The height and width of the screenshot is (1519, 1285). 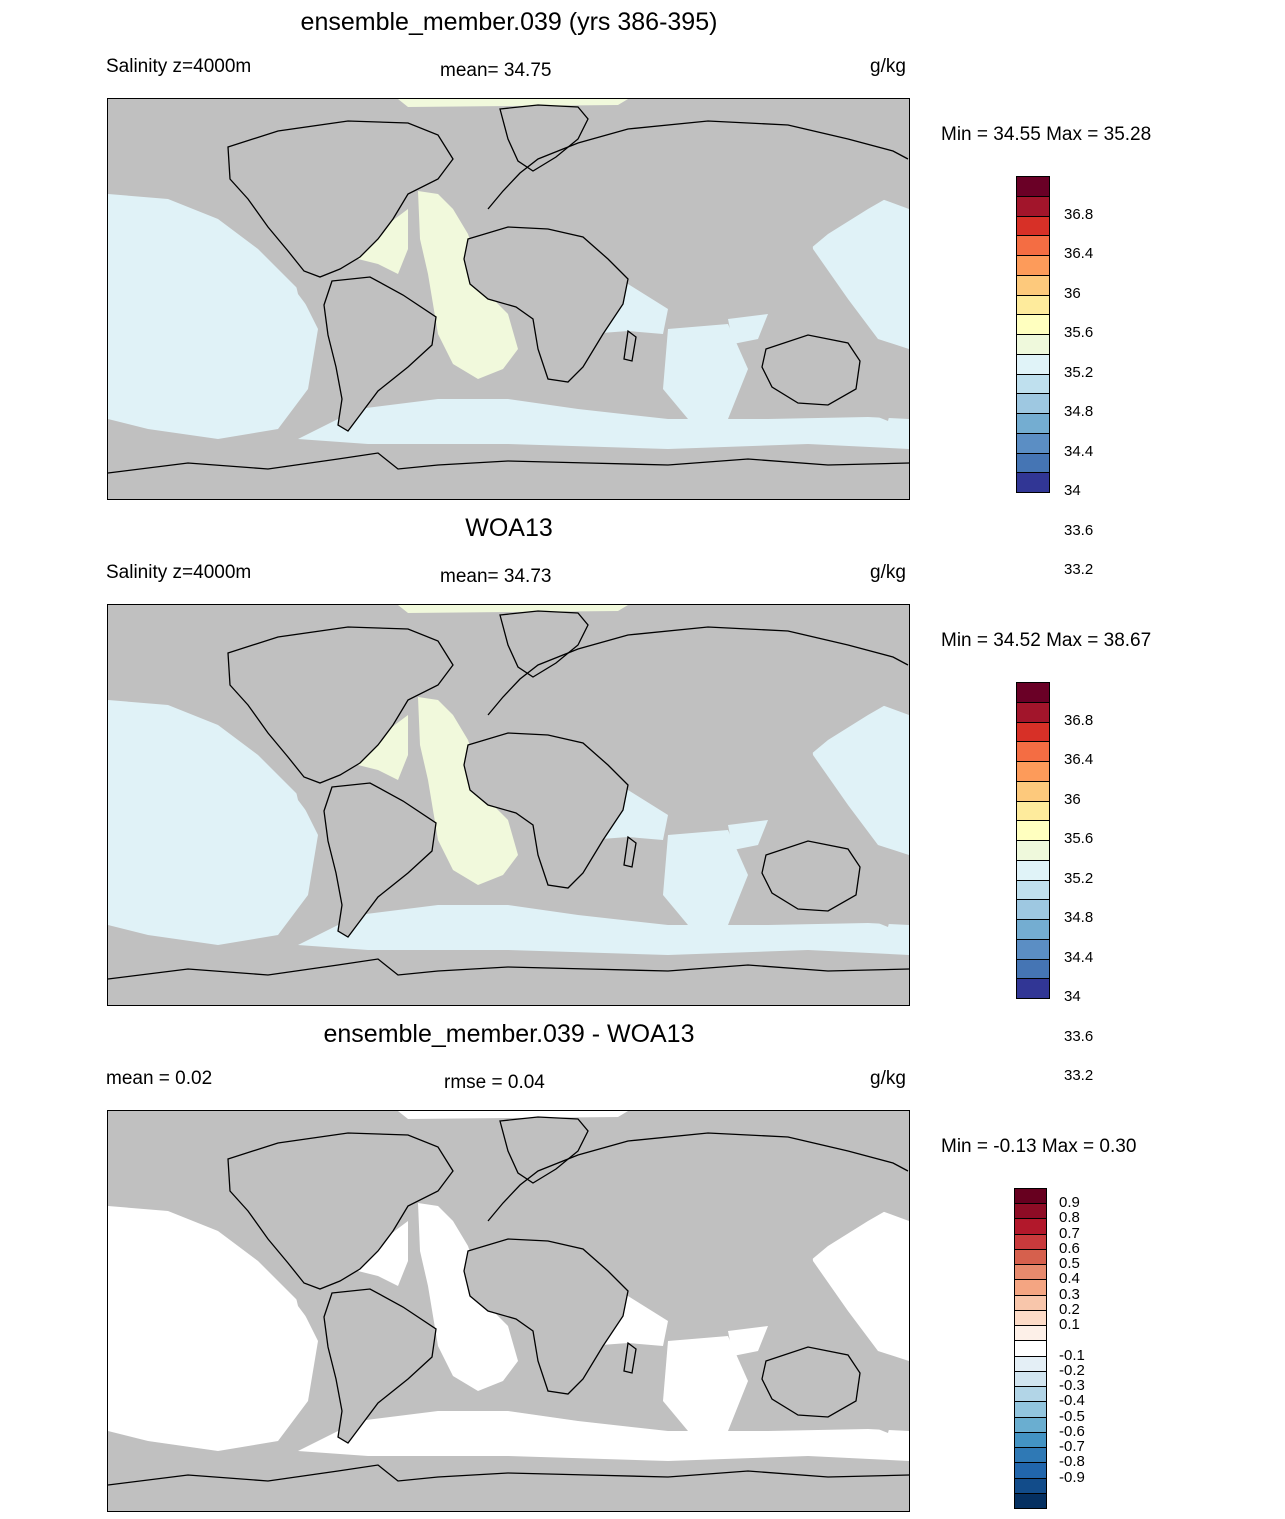 I want to click on colorbar-tick-label: -0.3, so click(x=1072, y=1386).